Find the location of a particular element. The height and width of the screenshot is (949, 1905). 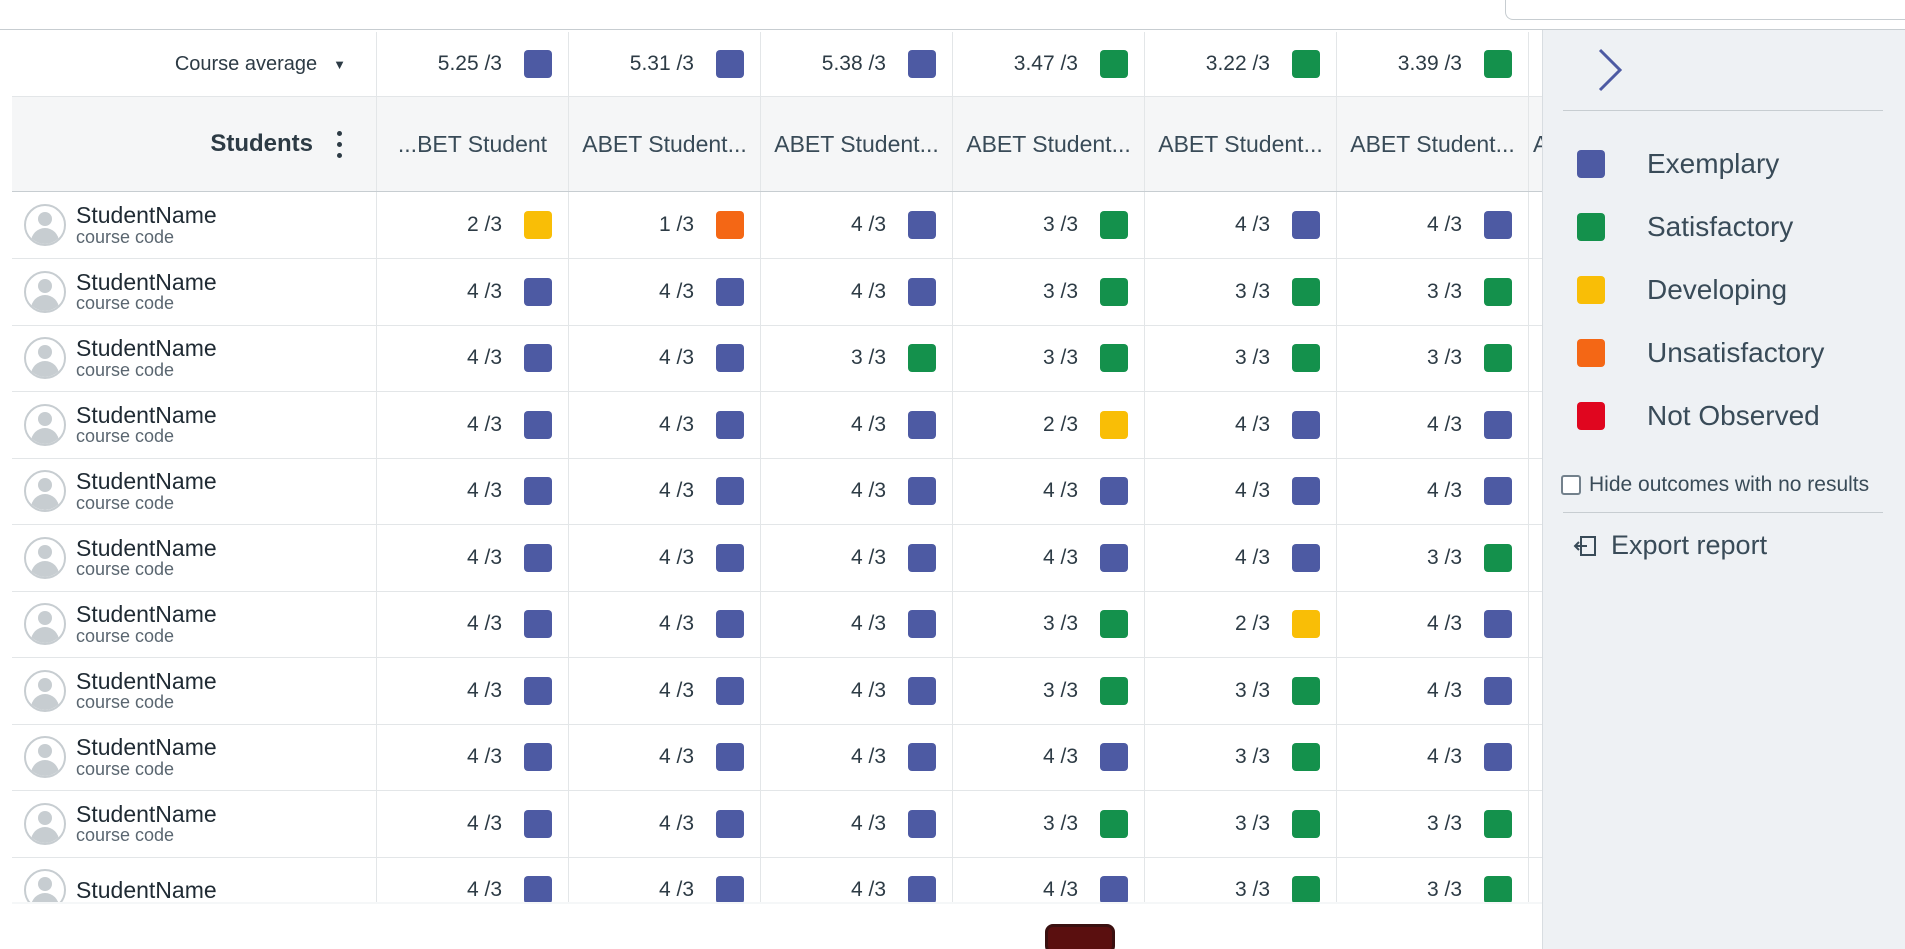

caret-down-icon: ▼ is located at coordinates (339, 64).